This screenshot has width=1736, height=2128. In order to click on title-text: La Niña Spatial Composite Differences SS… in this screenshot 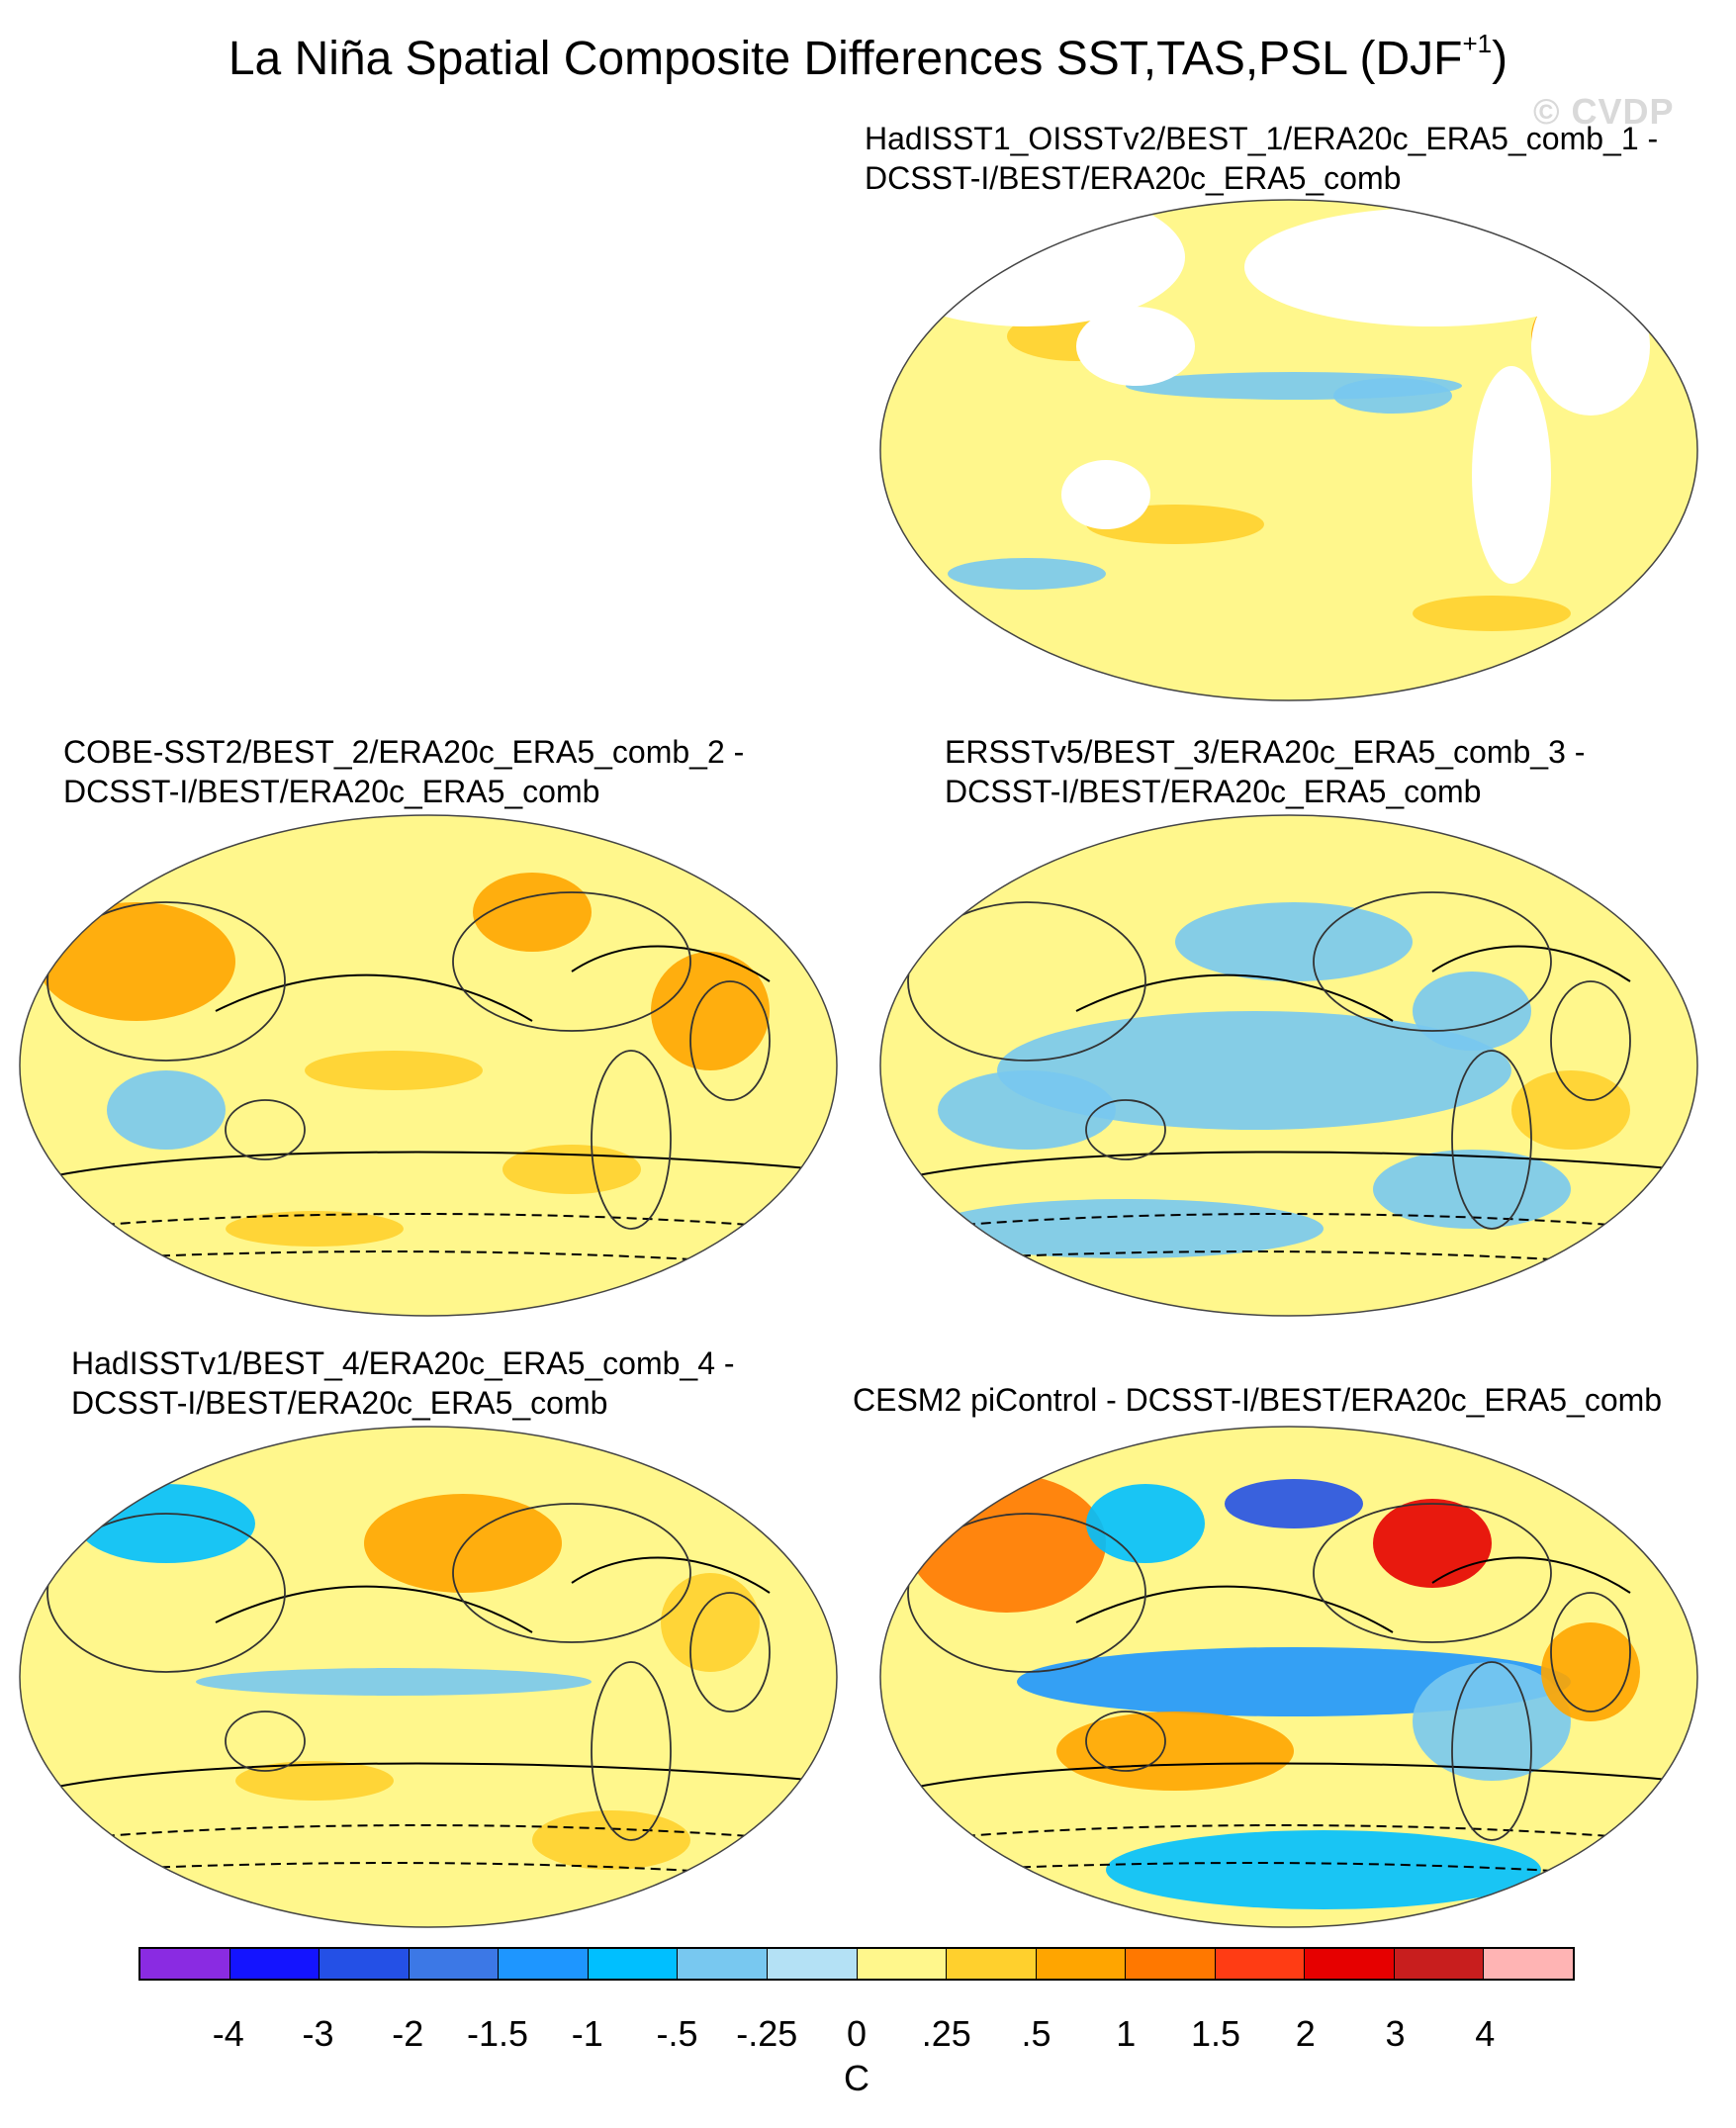, I will do `click(845, 59)`.